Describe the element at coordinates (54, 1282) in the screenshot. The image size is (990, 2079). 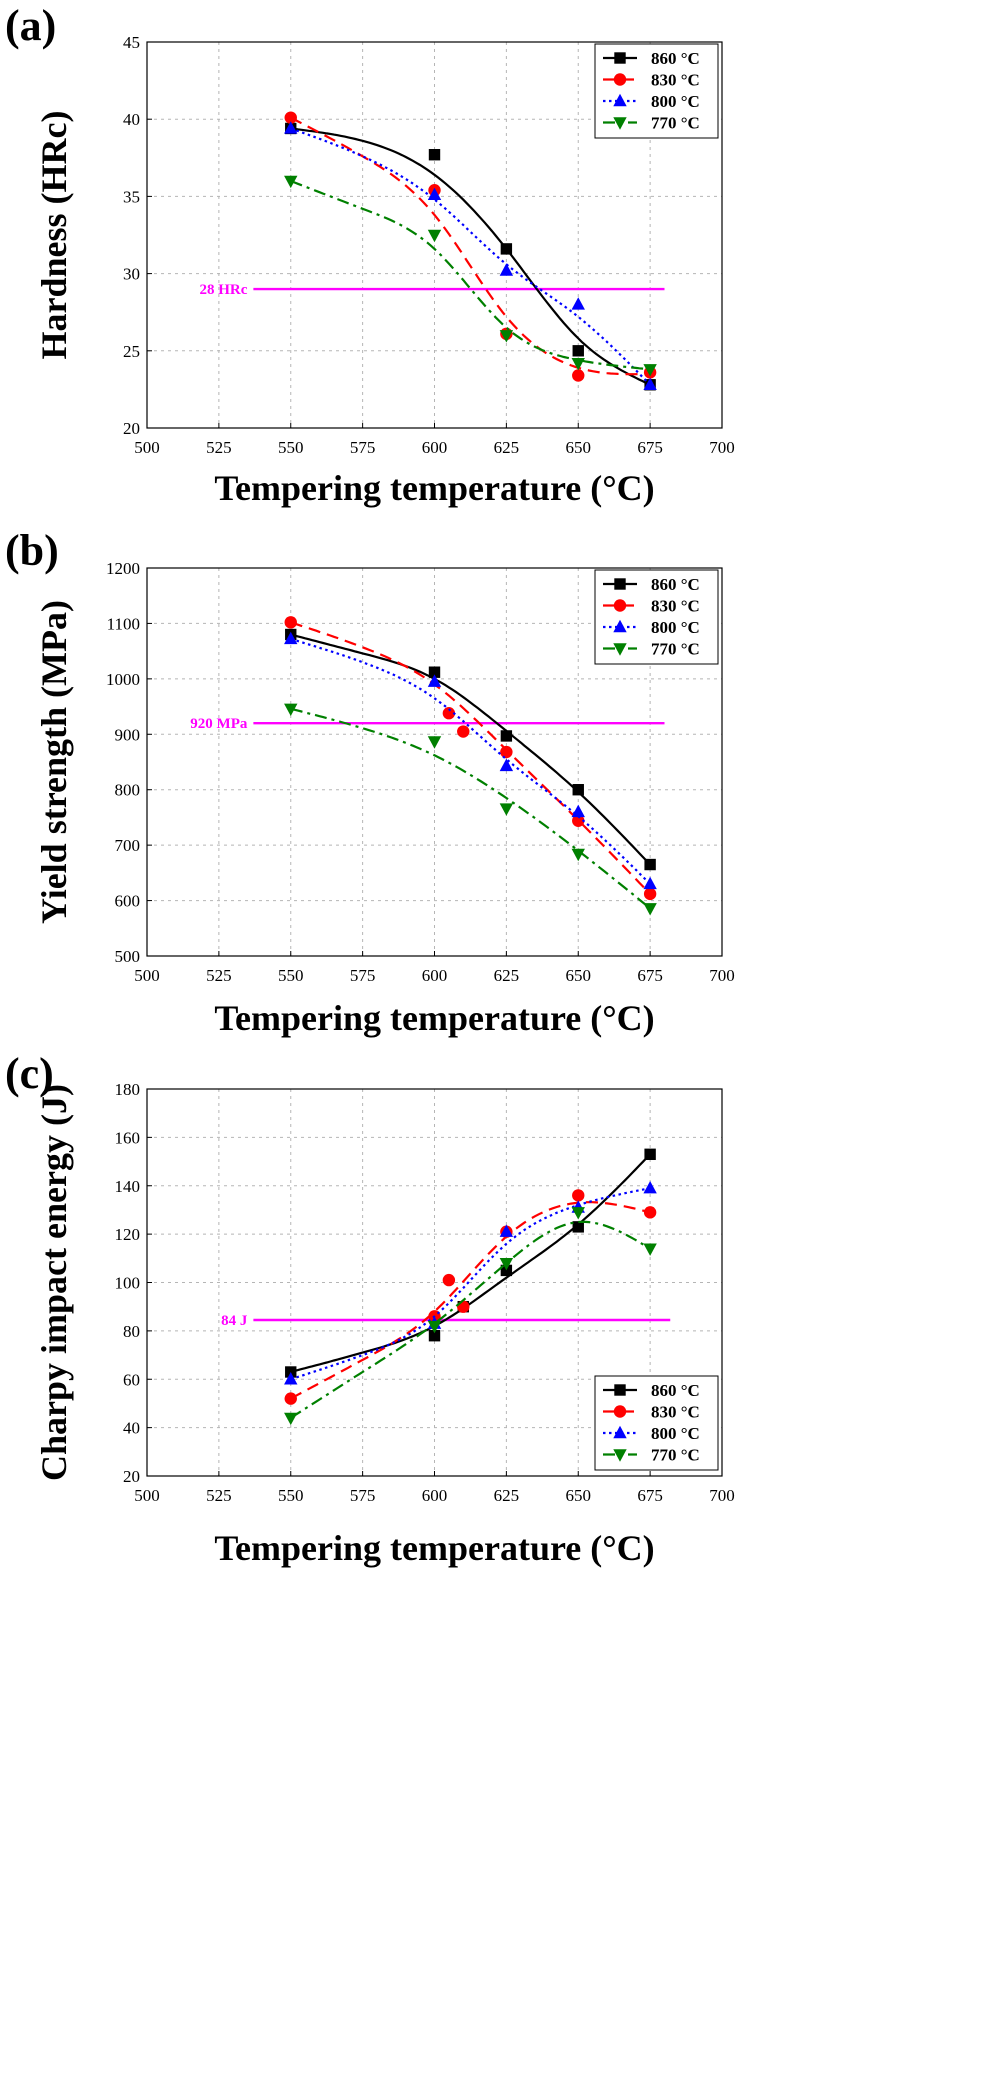
I see `y-axis-title: Charpy impact energy (J)` at that location.